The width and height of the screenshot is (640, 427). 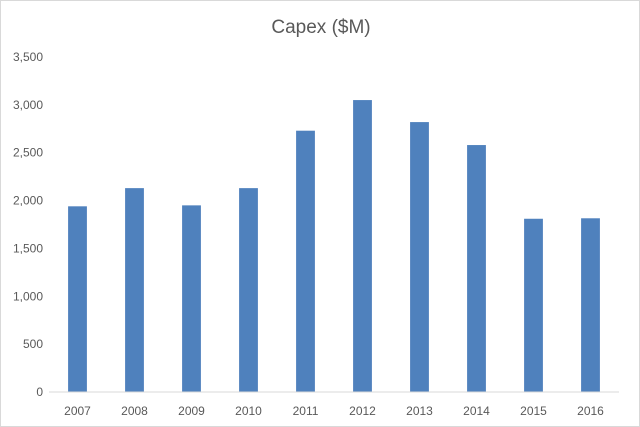 I want to click on y-axis-tick-labels: 0 500 1,000 1,500 2,000 2,500 3,000 3,500, so click(x=28, y=224).